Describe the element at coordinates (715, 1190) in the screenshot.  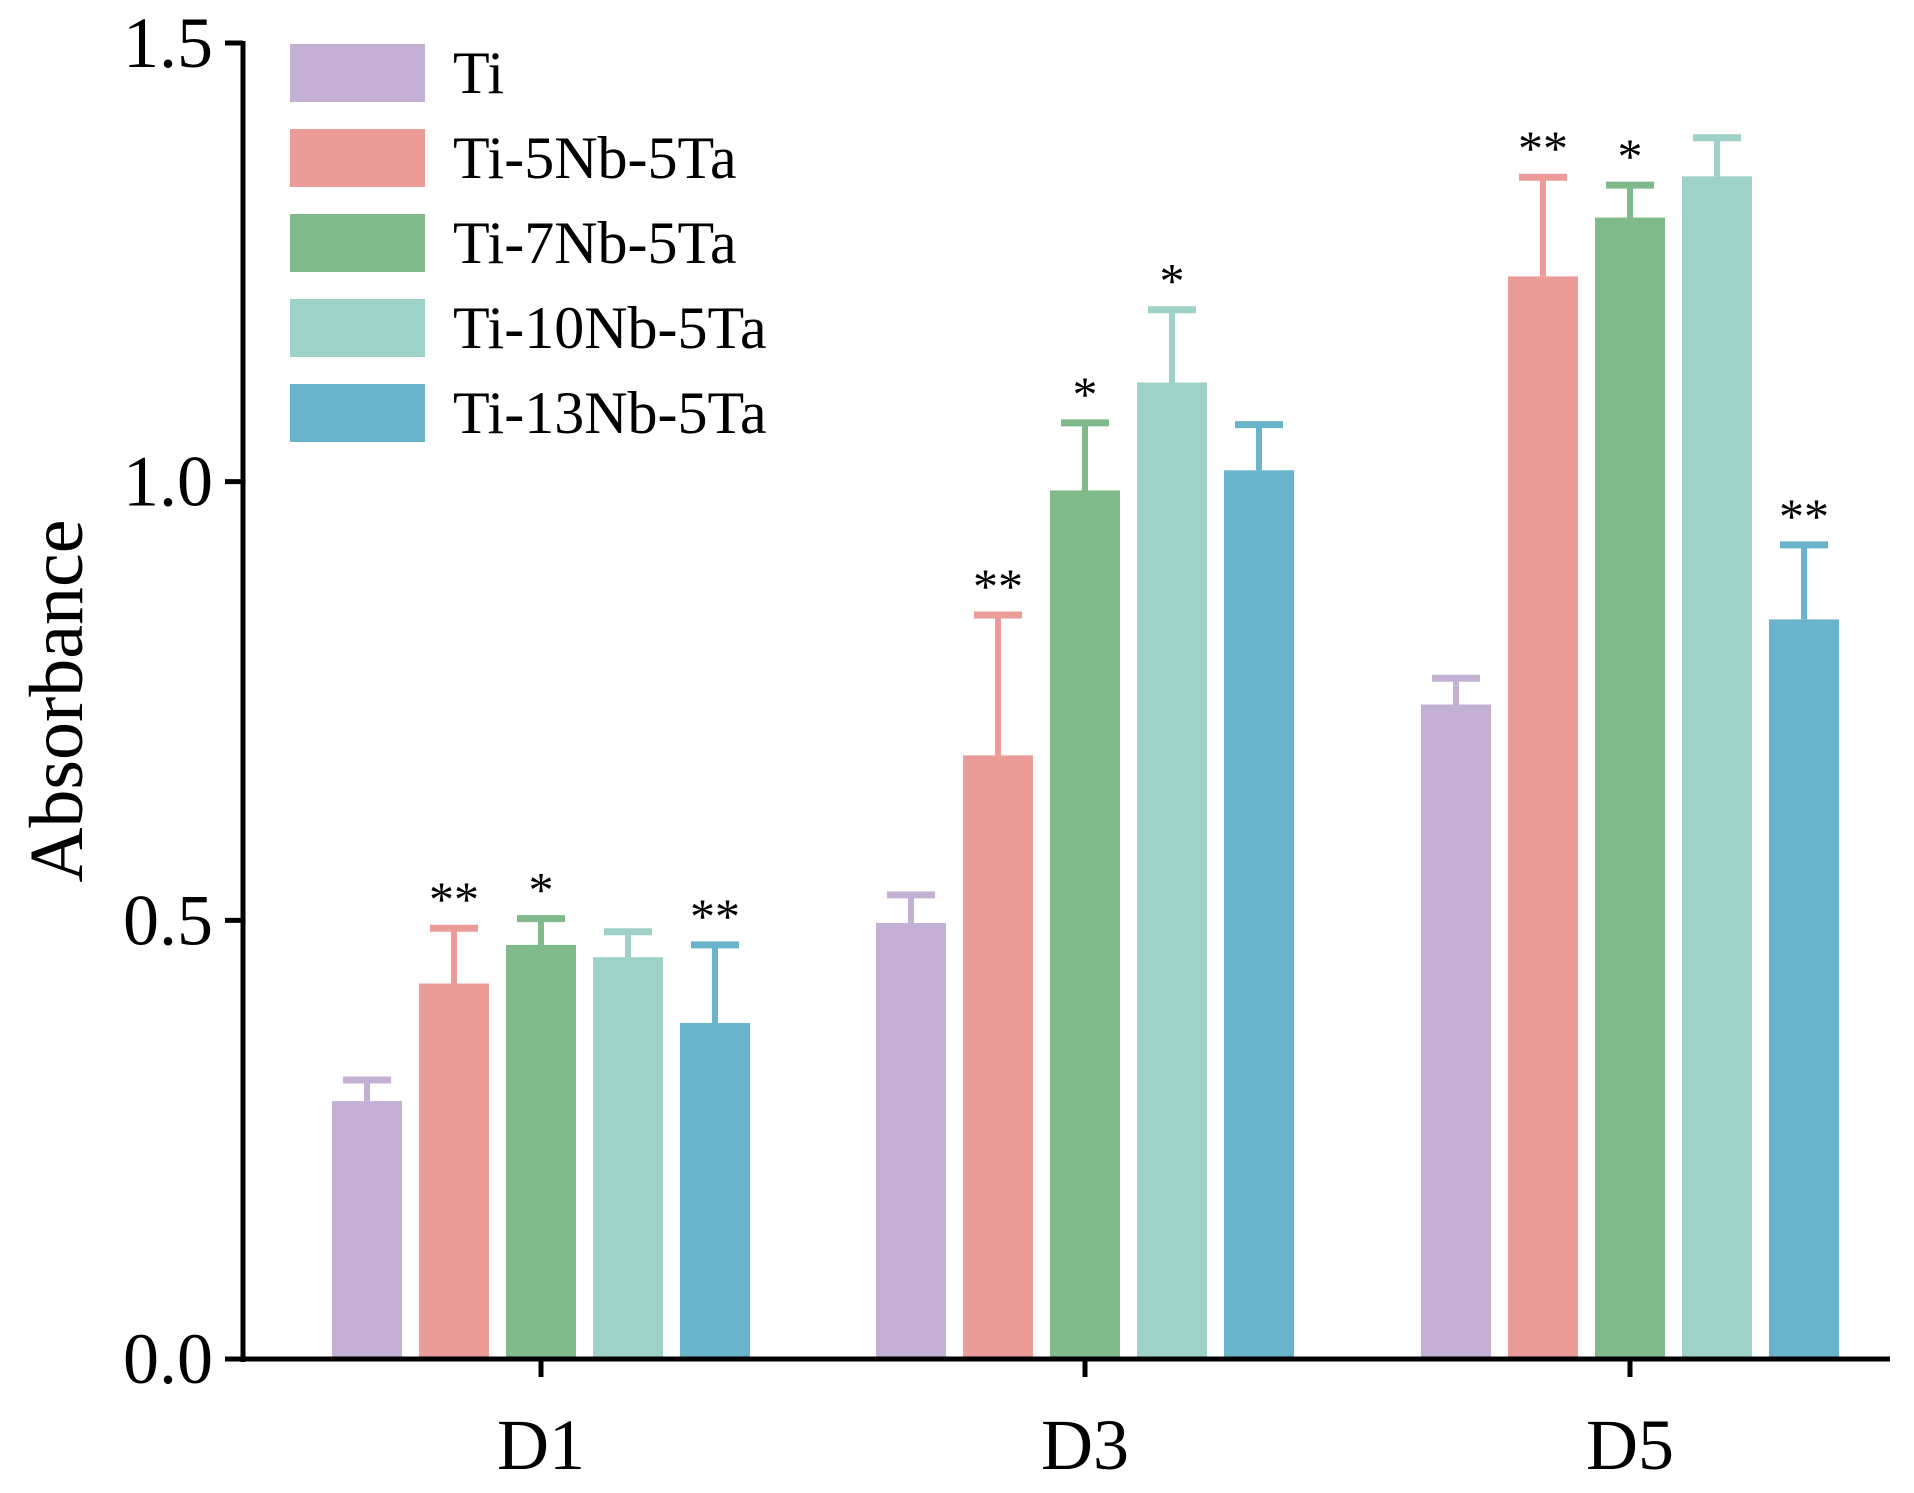
I see `bar-ti-13nb-5ta-d1` at that location.